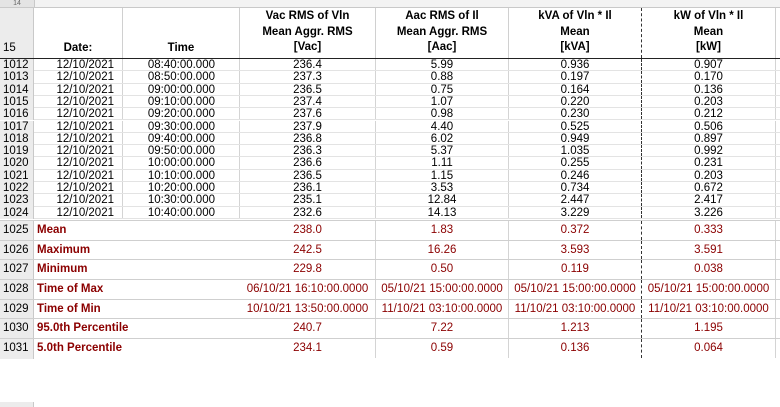 Image resolution: width=780 pixels, height=407 pixels. I want to click on row-number: 1015, so click(17, 102).